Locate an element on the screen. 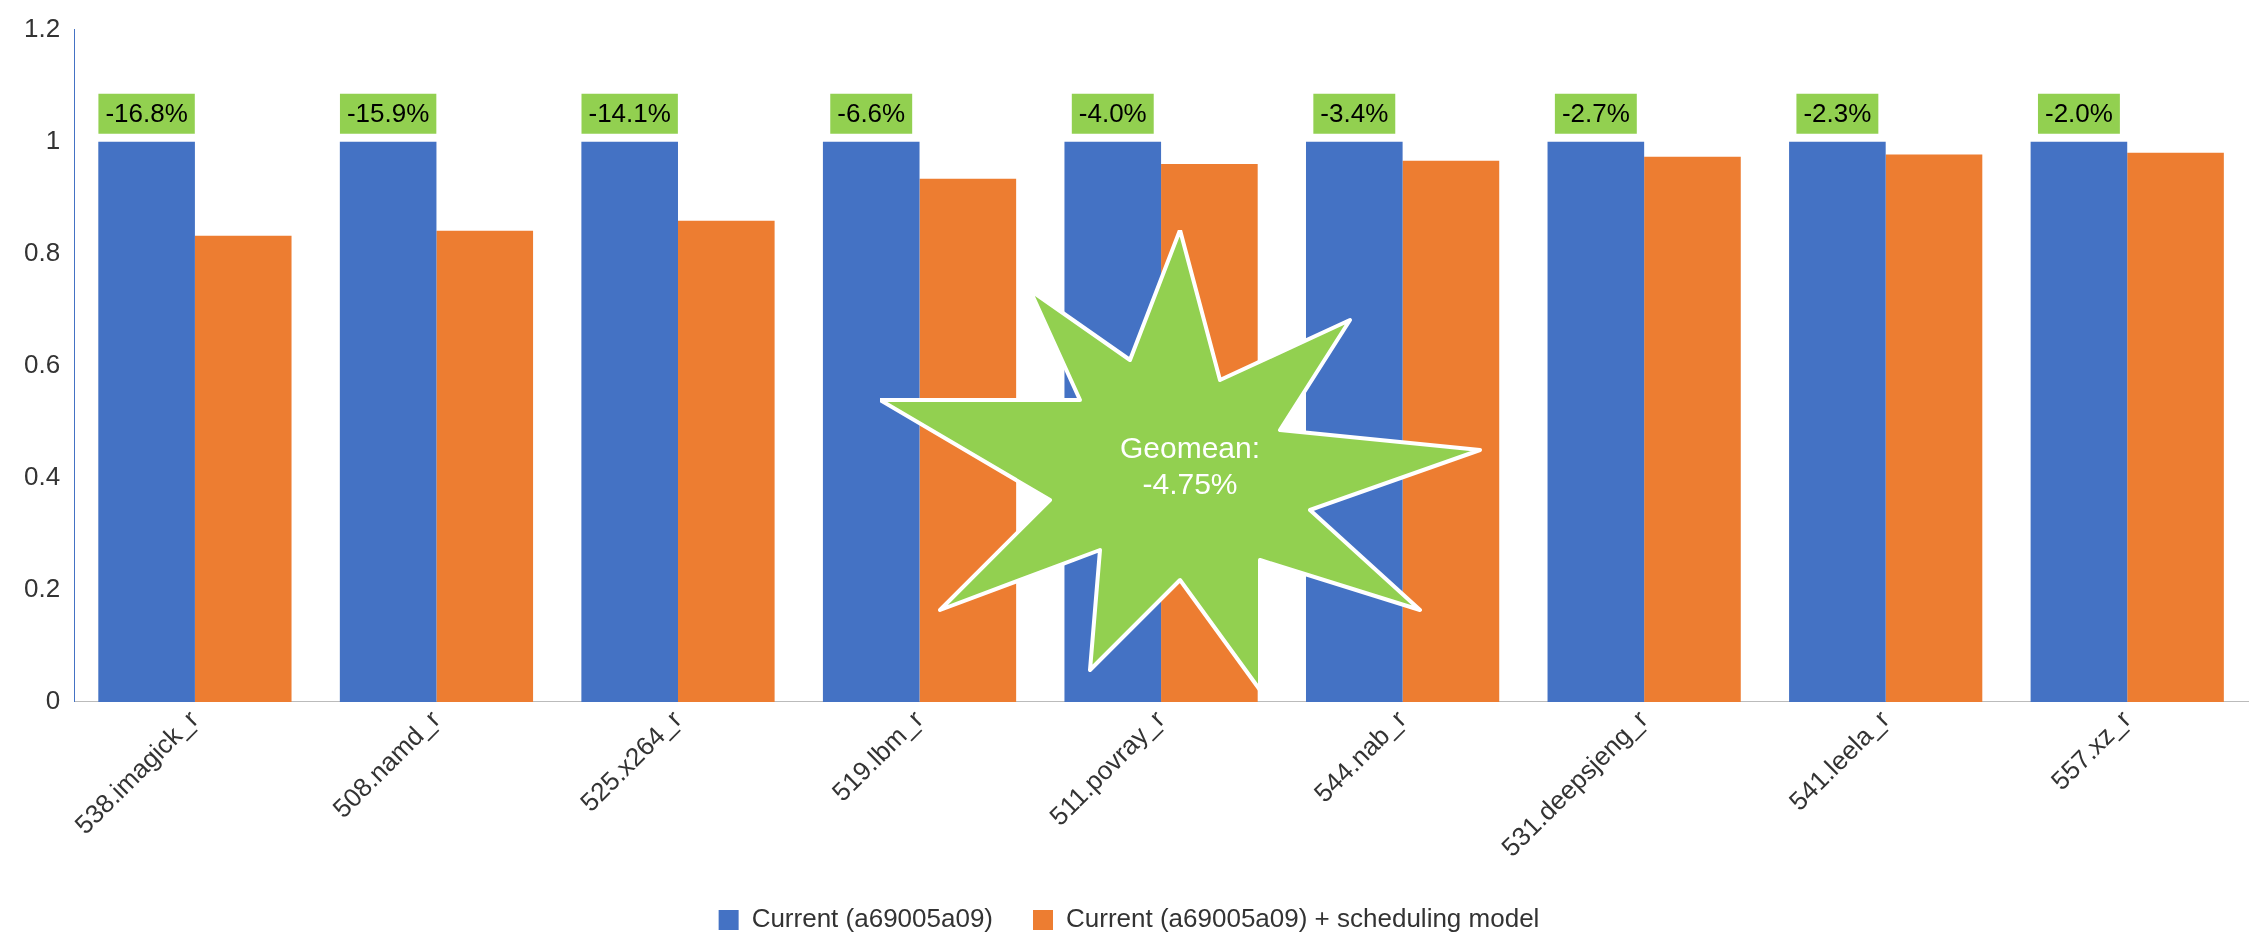 Image resolution: width=2258 pixels, height=943 pixels. y-tick-label: 0.2 is located at coordinates (42, 588).